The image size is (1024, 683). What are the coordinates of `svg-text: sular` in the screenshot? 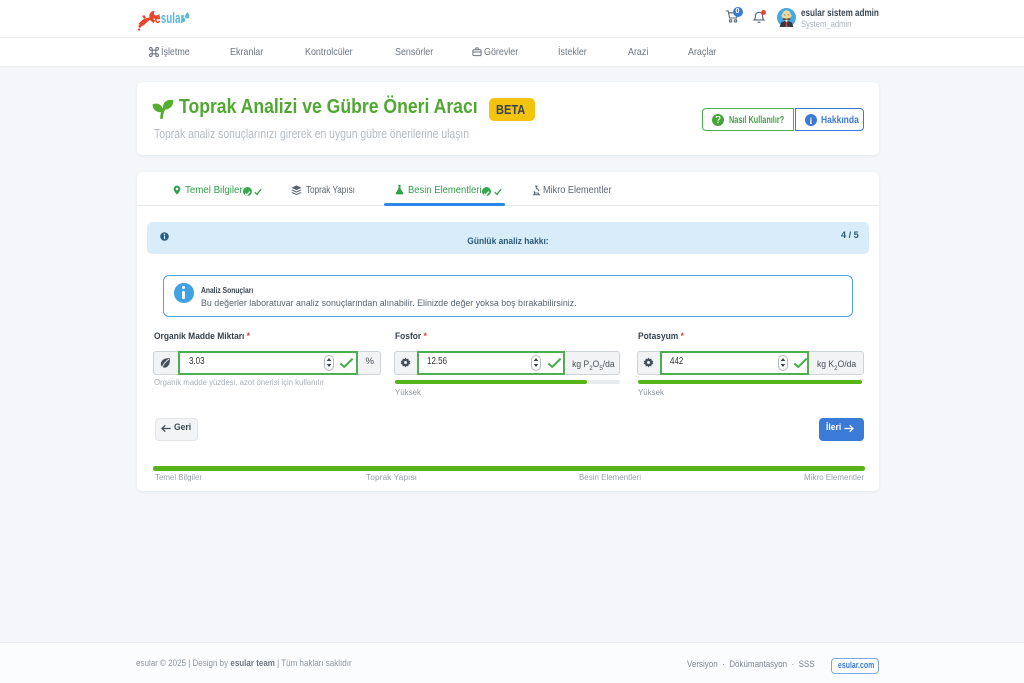 It's located at (173, 18).